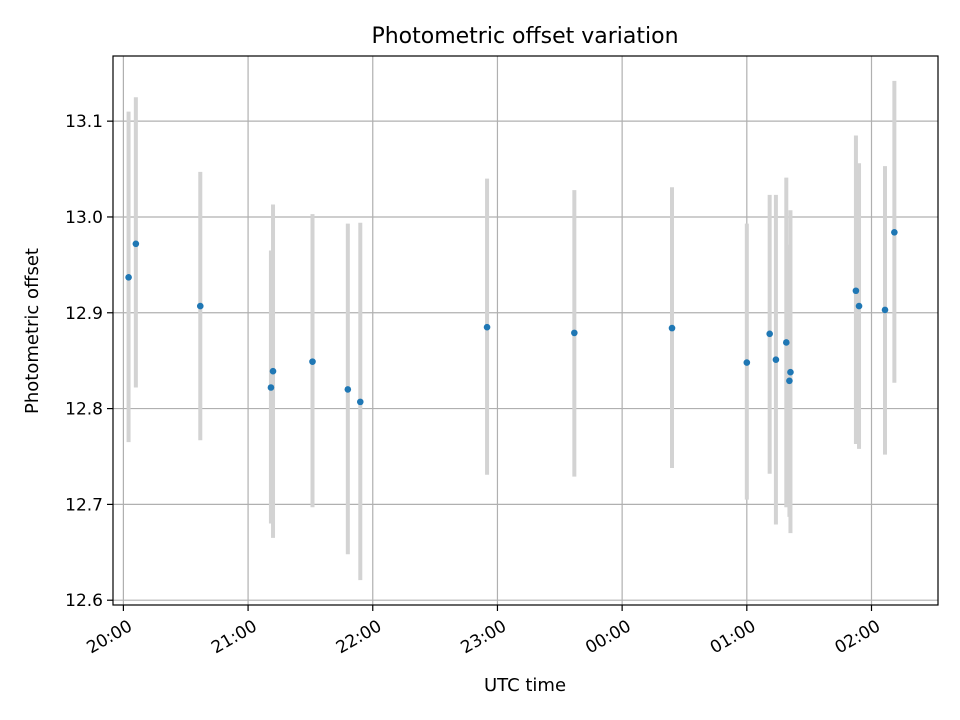  What do you see at coordinates (84, 505) in the screenshot?
I see `y-tick-label: 12.7` at bounding box center [84, 505].